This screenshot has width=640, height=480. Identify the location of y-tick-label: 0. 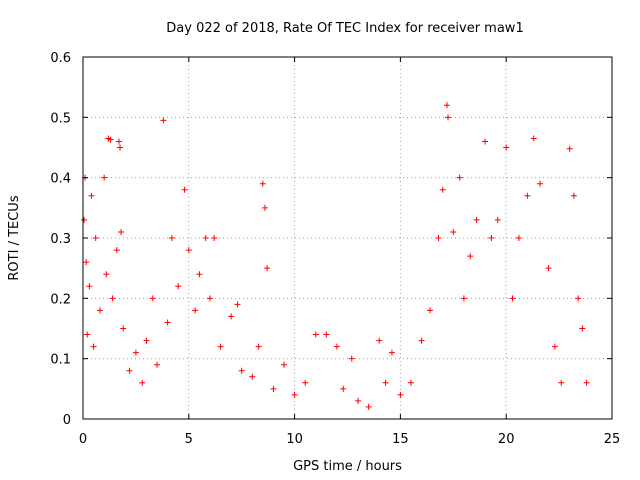
(67, 420).